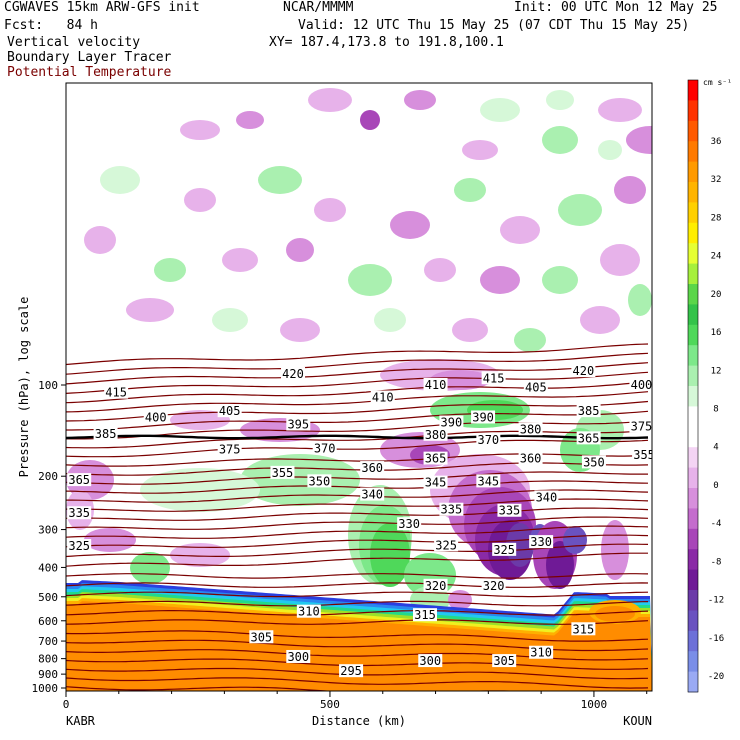 The width and height of the screenshot is (740, 740). What do you see at coordinates (435, 482) in the screenshot?
I see `theta-label-19: 345` at bounding box center [435, 482].